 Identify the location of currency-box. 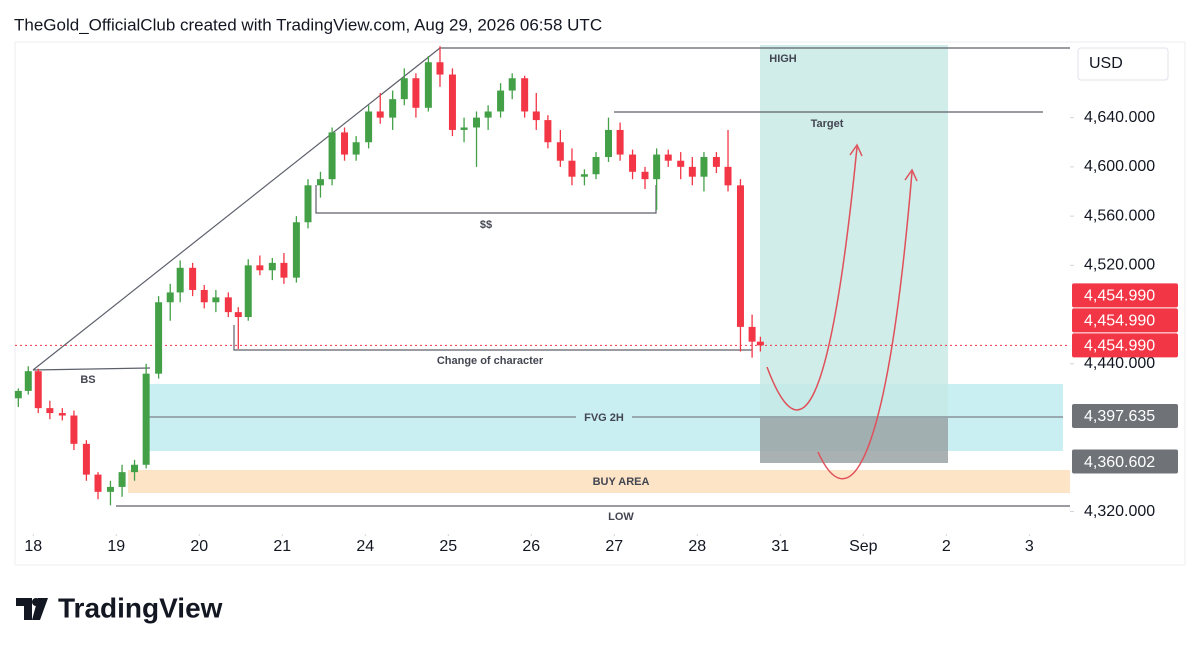
(1123, 64).